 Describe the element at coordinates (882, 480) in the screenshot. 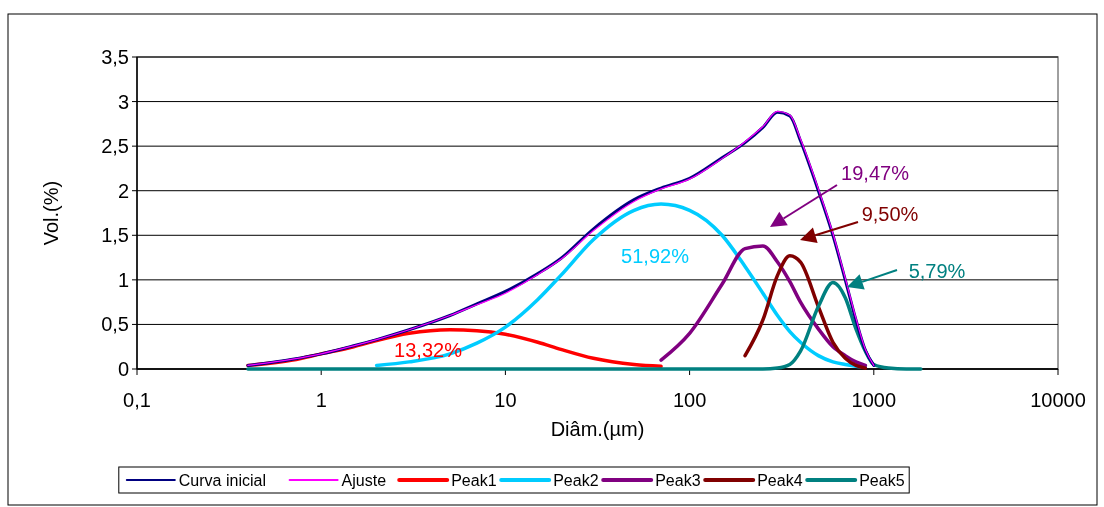

I see `legend-label: Peak5` at that location.